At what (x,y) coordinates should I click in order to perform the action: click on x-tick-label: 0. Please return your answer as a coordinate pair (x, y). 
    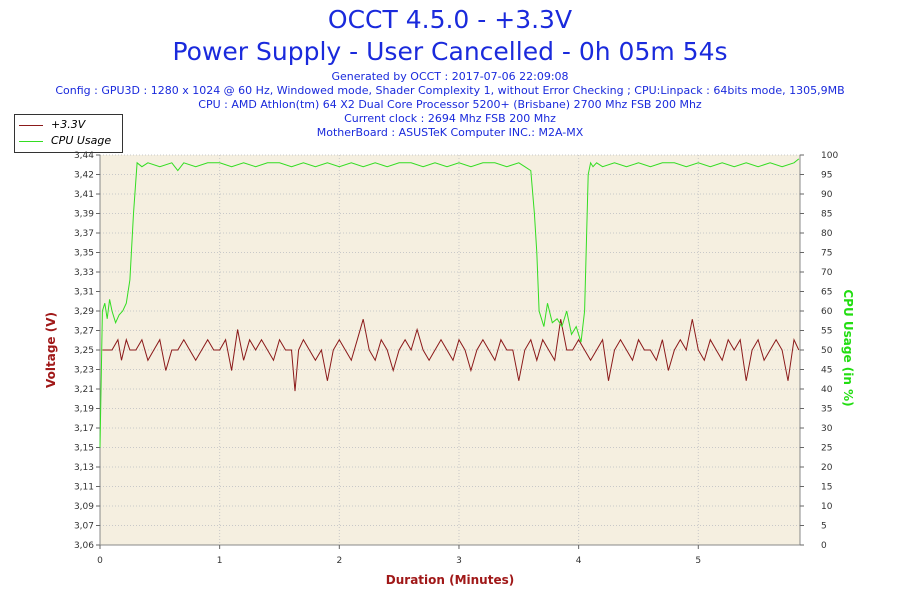
    Looking at the image, I should click on (100, 561).